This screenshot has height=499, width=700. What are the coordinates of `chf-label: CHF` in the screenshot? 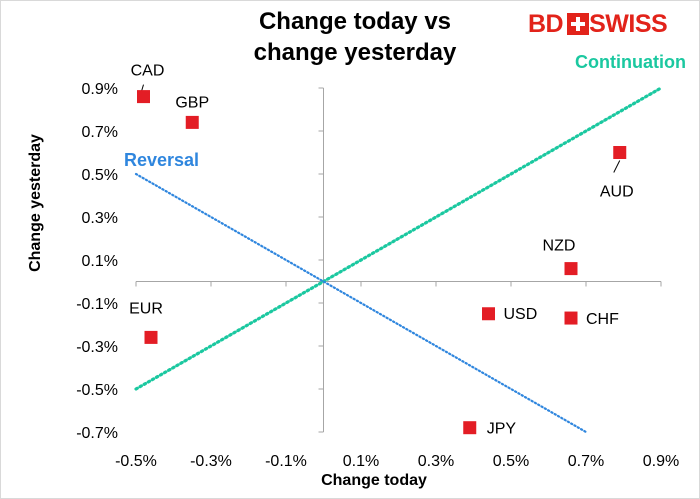 It's located at (602, 319).